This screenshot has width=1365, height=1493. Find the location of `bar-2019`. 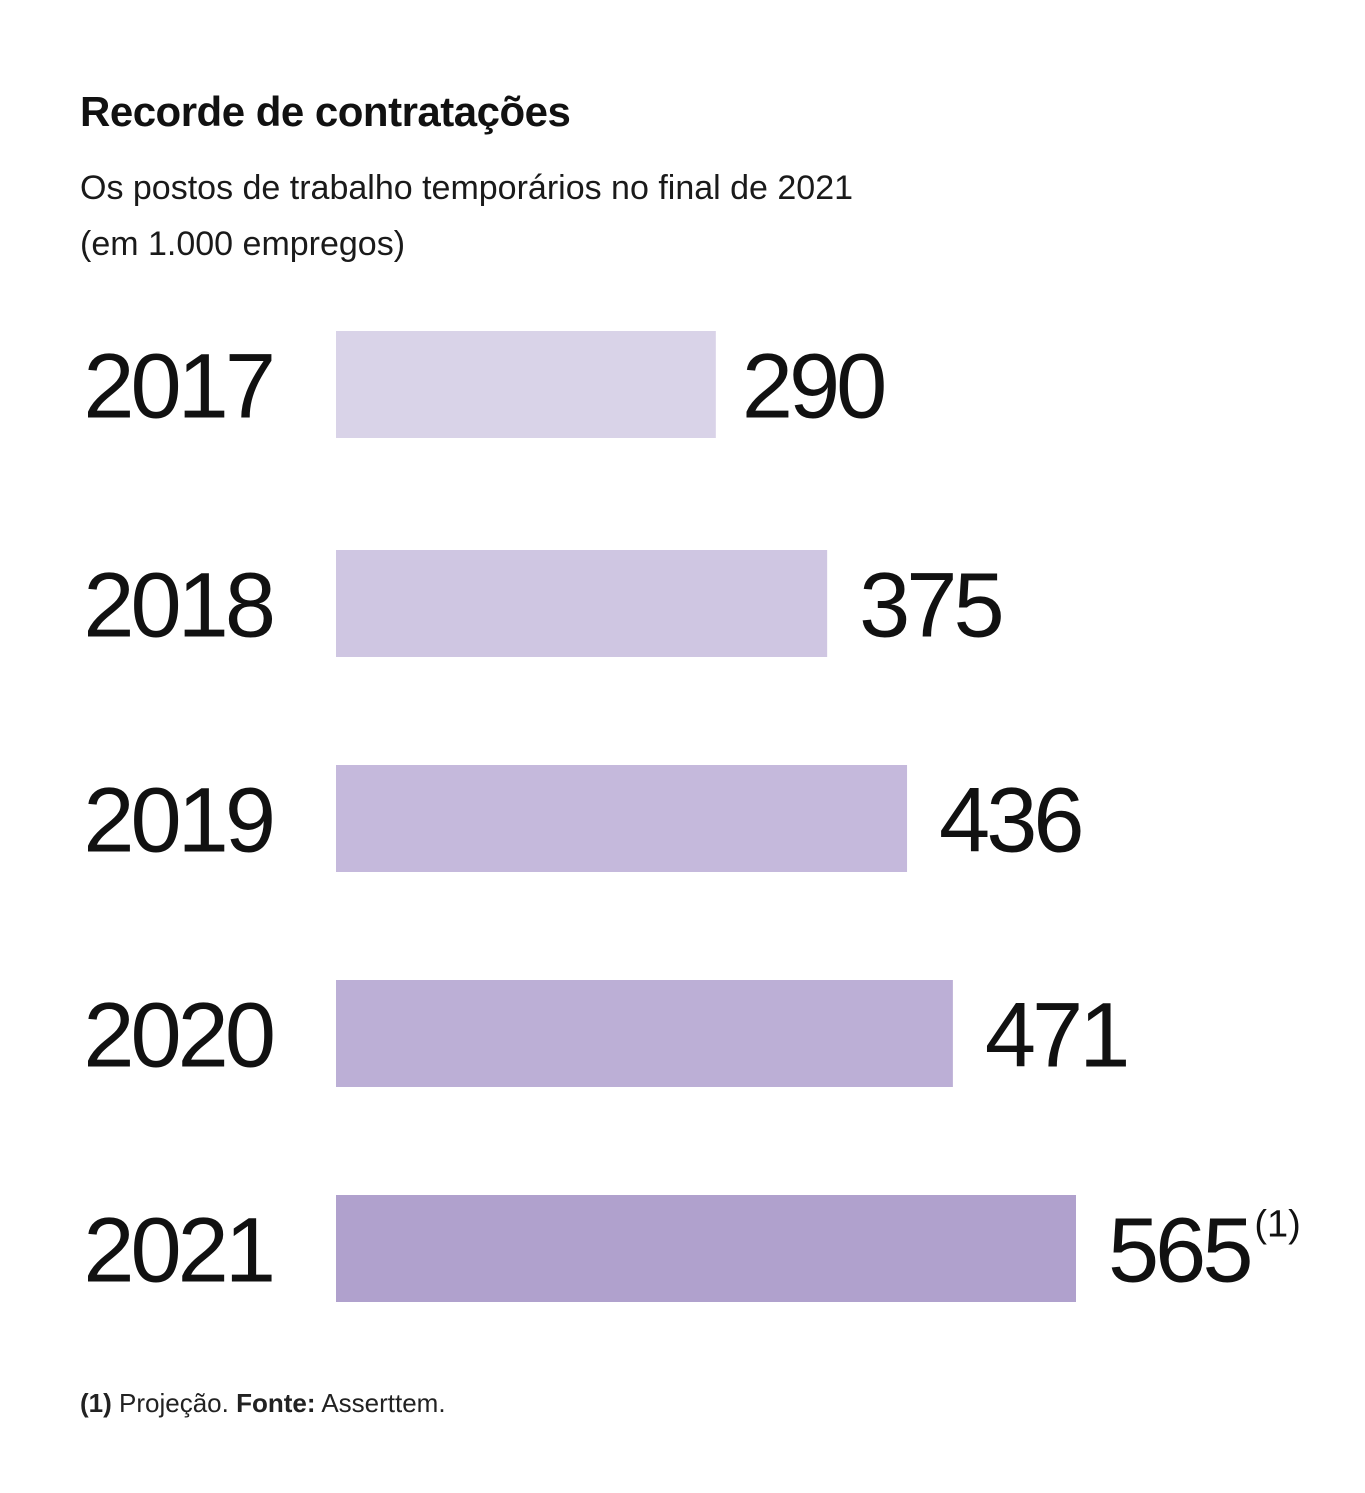

bar-2019 is located at coordinates (622, 818).